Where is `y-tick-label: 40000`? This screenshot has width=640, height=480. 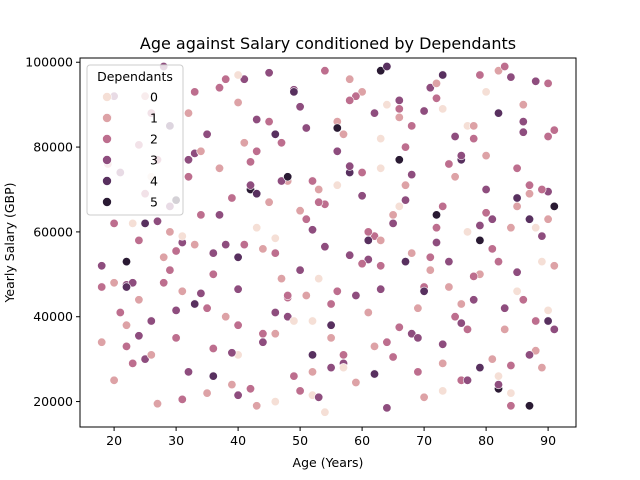
y-tick-label: 40000 is located at coordinates (53, 316).